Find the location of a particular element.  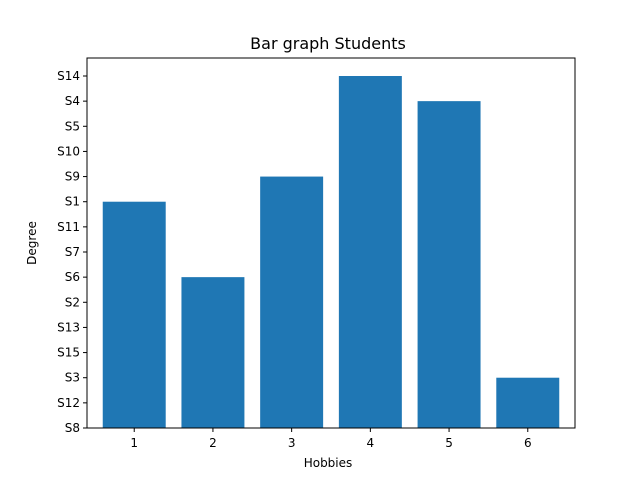

y-tick-label: S3 is located at coordinates (72, 378).